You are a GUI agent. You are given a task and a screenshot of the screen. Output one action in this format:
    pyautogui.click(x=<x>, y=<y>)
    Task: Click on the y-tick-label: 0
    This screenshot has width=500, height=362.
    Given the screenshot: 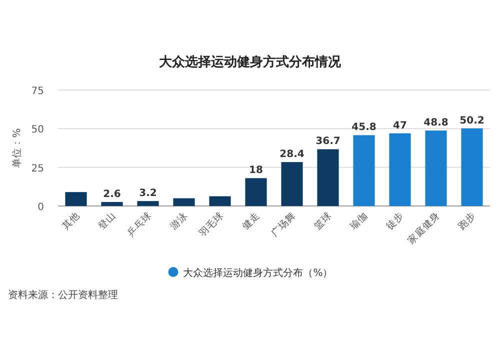 What is the action you would take?
    pyautogui.click(x=41, y=207)
    